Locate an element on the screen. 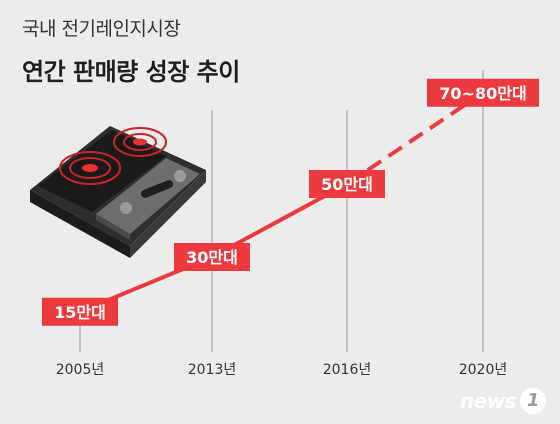  chart-title: 연간 판매량 성장 추이 is located at coordinates (131, 72).